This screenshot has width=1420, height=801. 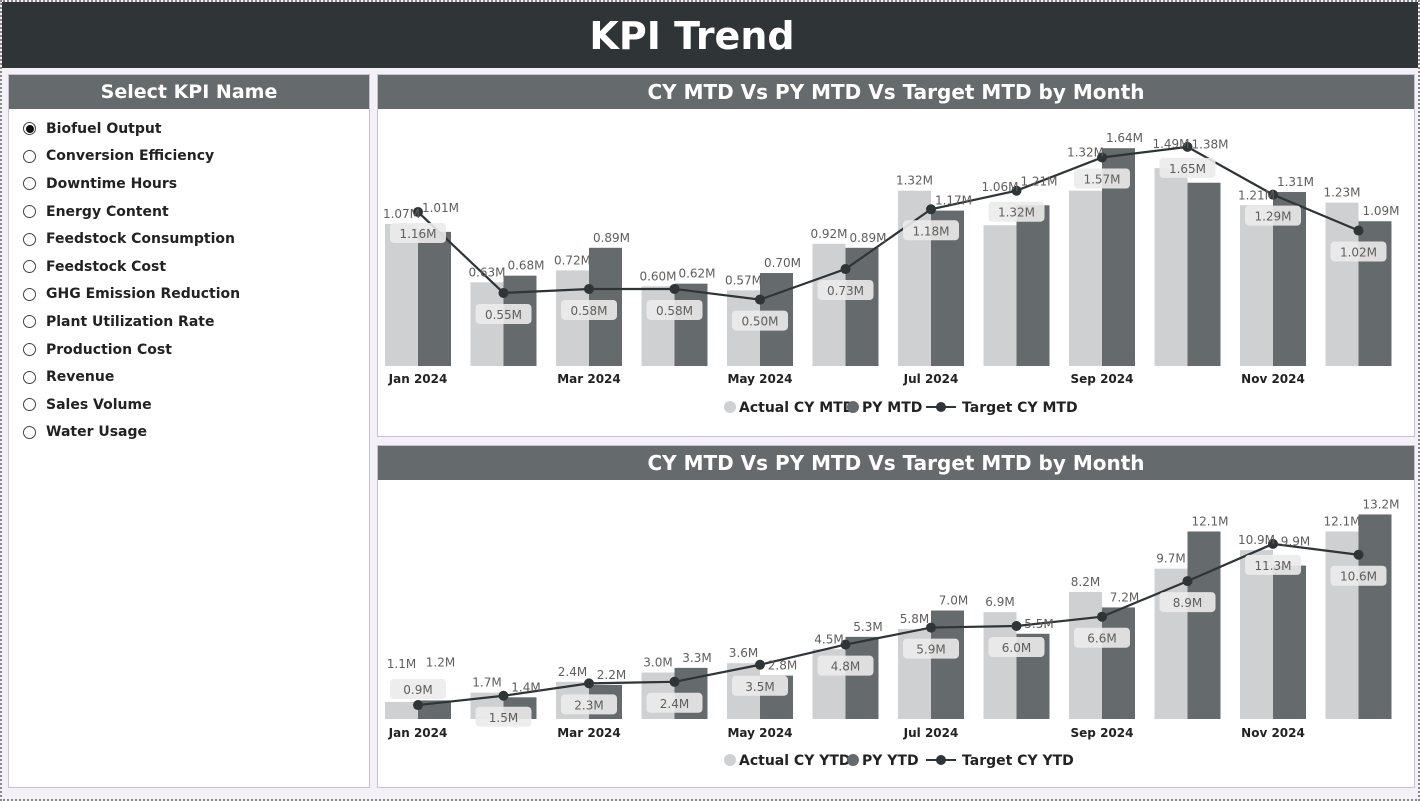 What do you see at coordinates (930, 231) in the screenshot?
I see `target-data-label: 1.18M` at bounding box center [930, 231].